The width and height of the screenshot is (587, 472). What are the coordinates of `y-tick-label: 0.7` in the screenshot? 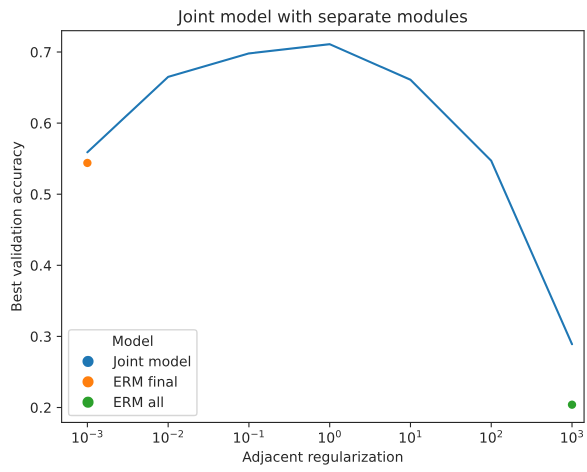 It's located at (40, 52).